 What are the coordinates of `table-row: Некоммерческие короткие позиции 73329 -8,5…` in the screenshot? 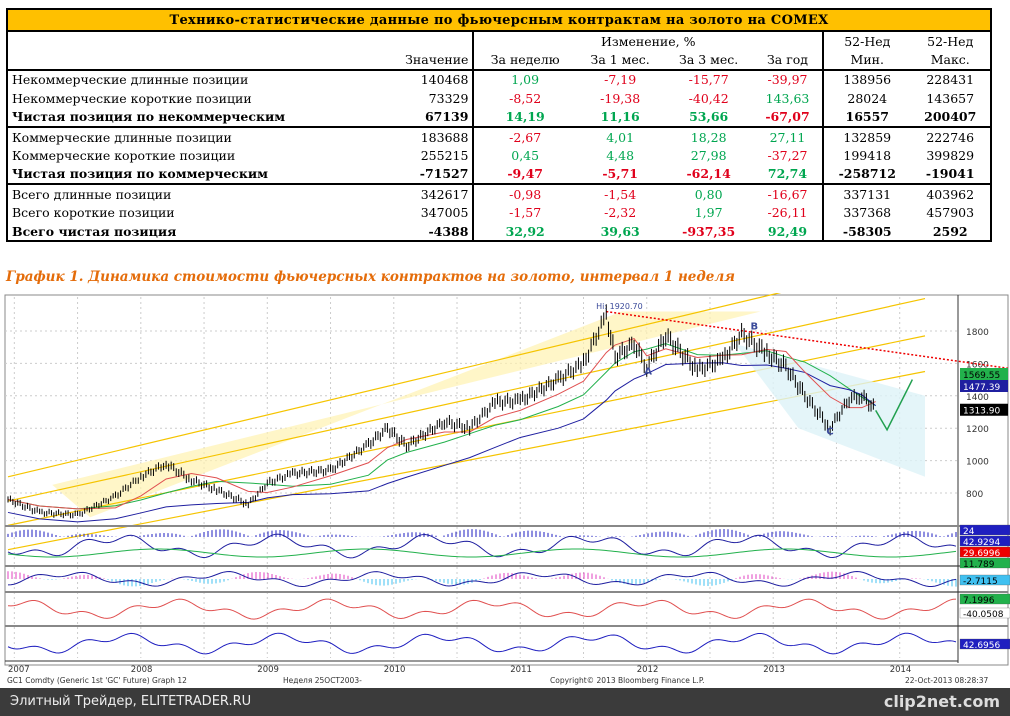 It's located at (498, 98).